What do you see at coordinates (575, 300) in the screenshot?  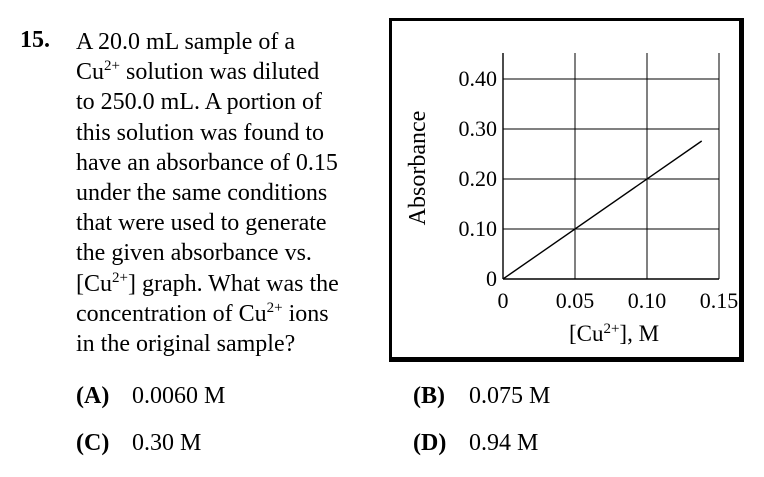 I see `x-tick-label: 0.05` at bounding box center [575, 300].